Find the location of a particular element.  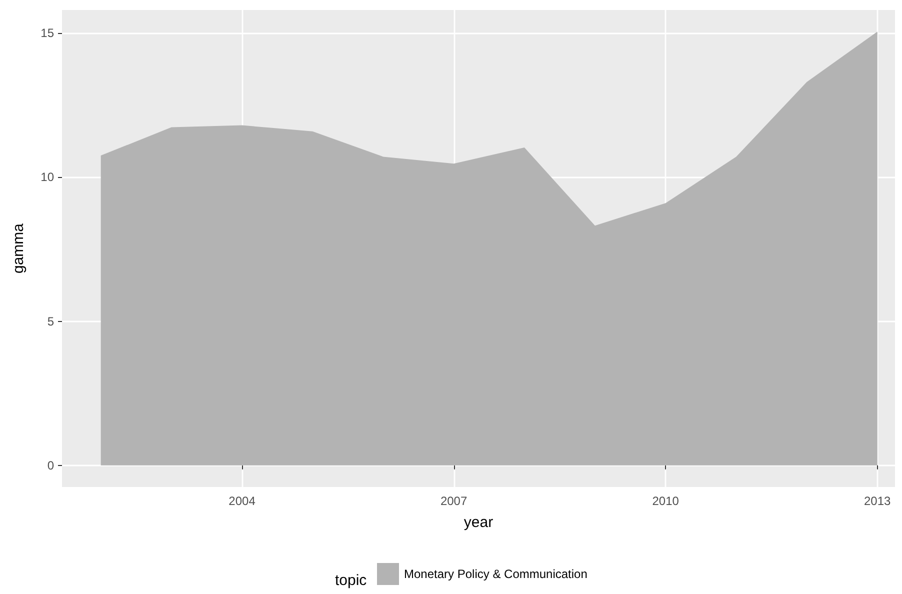

y-tick-label: 0 is located at coordinates (50, 465).